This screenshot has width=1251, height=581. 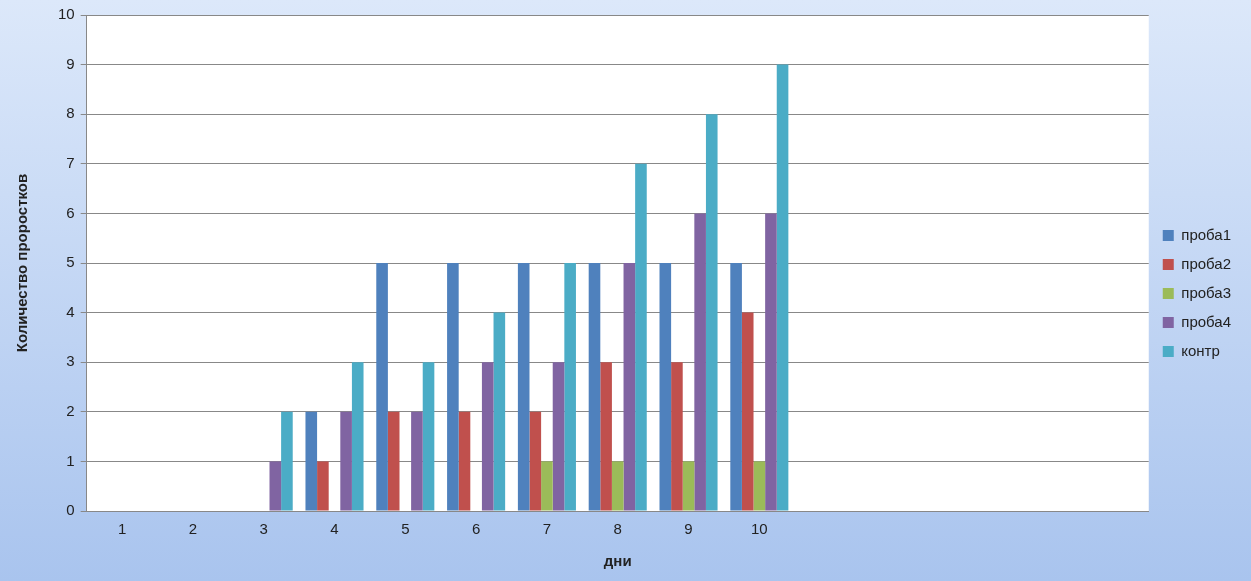 What do you see at coordinates (1206, 234) in the screenshot?
I see `legend-label: проба1` at bounding box center [1206, 234].